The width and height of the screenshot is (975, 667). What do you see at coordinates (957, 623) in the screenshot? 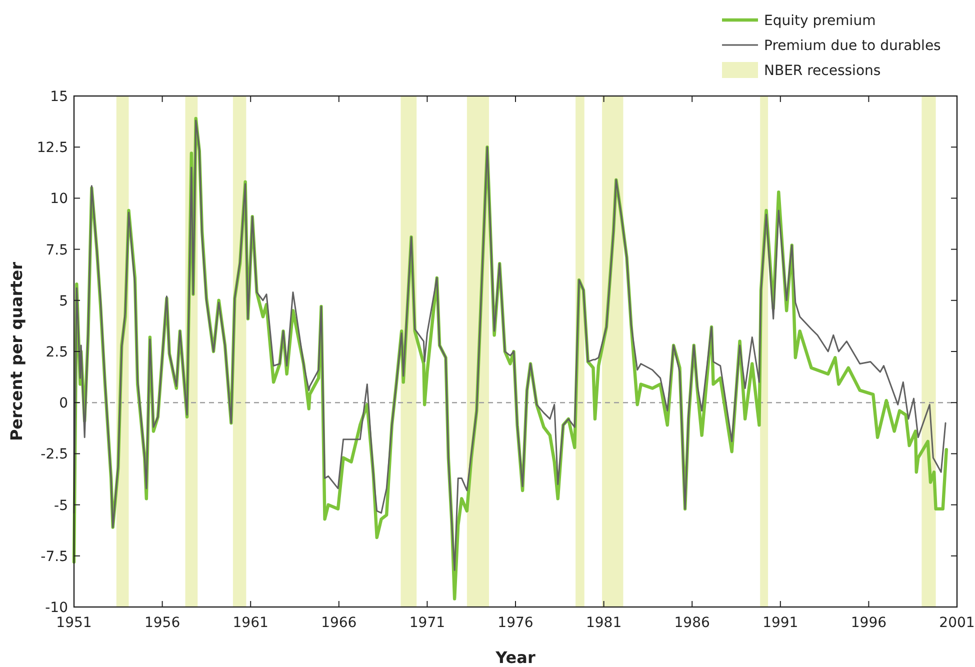
I see `x-tick-label: 2001` at bounding box center [957, 623].